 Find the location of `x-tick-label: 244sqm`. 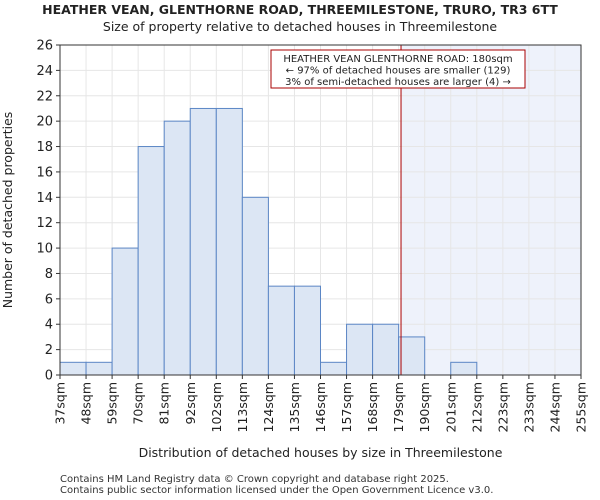

x-tick-label: 244sqm is located at coordinates (554, 407).